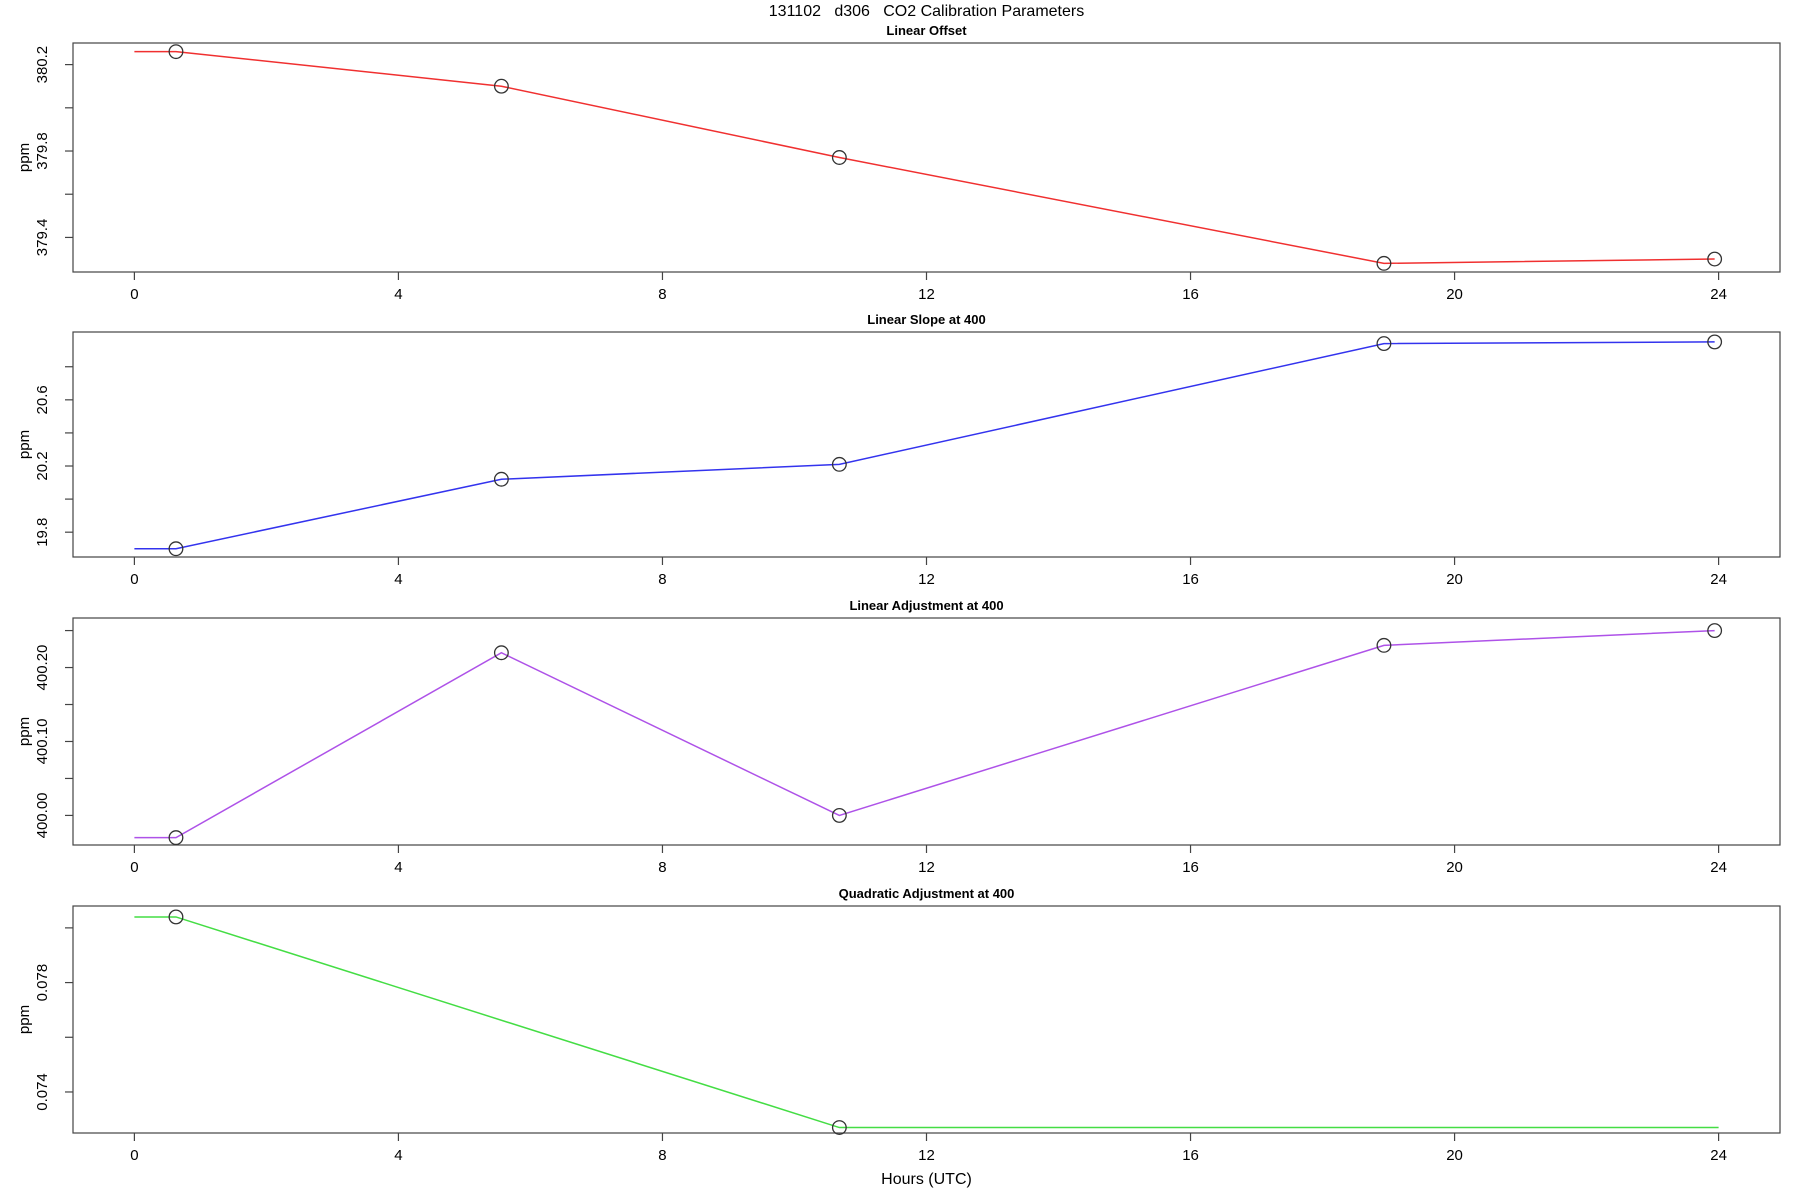  Describe the element at coordinates (42, 532) in the screenshot. I see `y-tick-label: 19.8` at that location.